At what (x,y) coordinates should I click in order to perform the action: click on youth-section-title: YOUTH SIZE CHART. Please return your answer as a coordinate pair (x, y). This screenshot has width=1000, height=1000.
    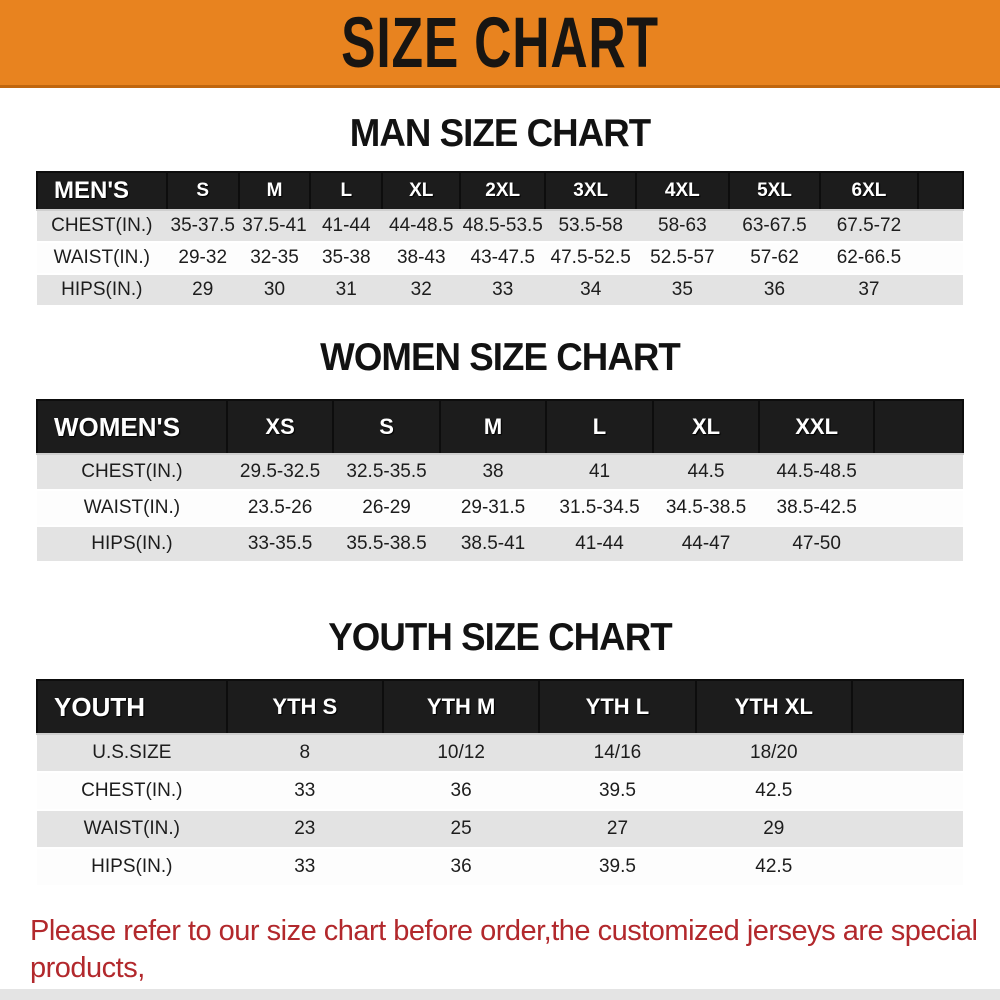
    Looking at the image, I should click on (500, 637).